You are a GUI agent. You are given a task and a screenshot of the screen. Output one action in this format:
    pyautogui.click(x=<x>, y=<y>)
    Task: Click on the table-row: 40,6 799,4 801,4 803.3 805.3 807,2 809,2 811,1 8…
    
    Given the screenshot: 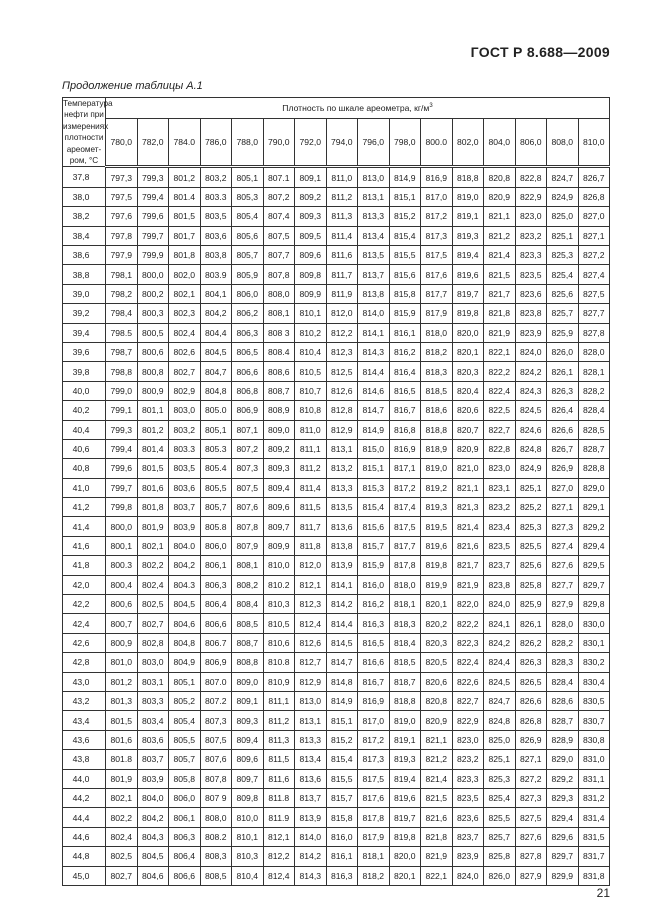 What is the action you would take?
    pyautogui.click(x=336, y=449)
    